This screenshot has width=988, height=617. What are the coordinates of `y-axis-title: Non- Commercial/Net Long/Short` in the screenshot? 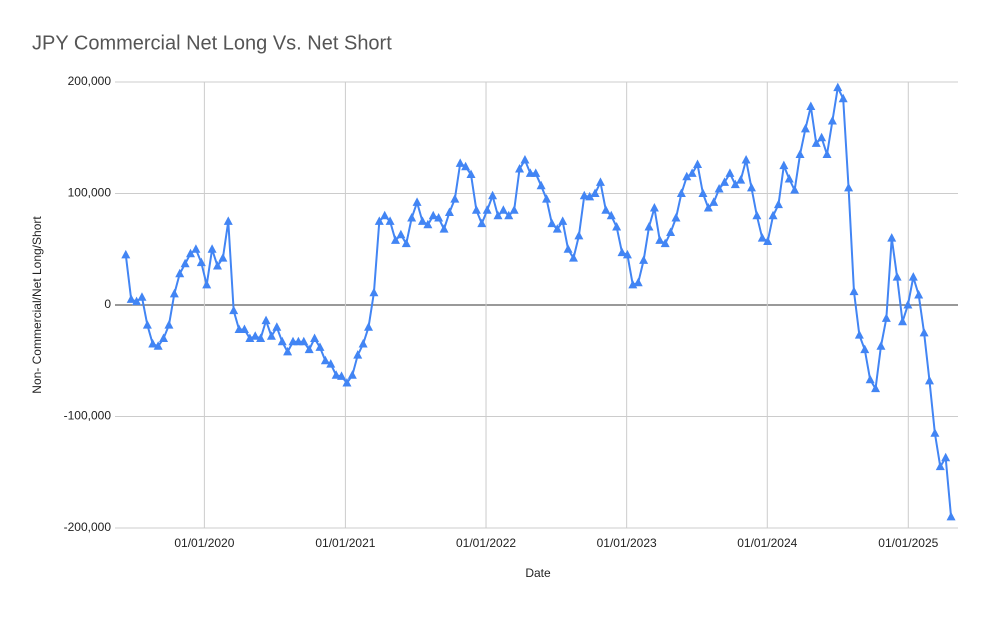 It's located at (37, 305).